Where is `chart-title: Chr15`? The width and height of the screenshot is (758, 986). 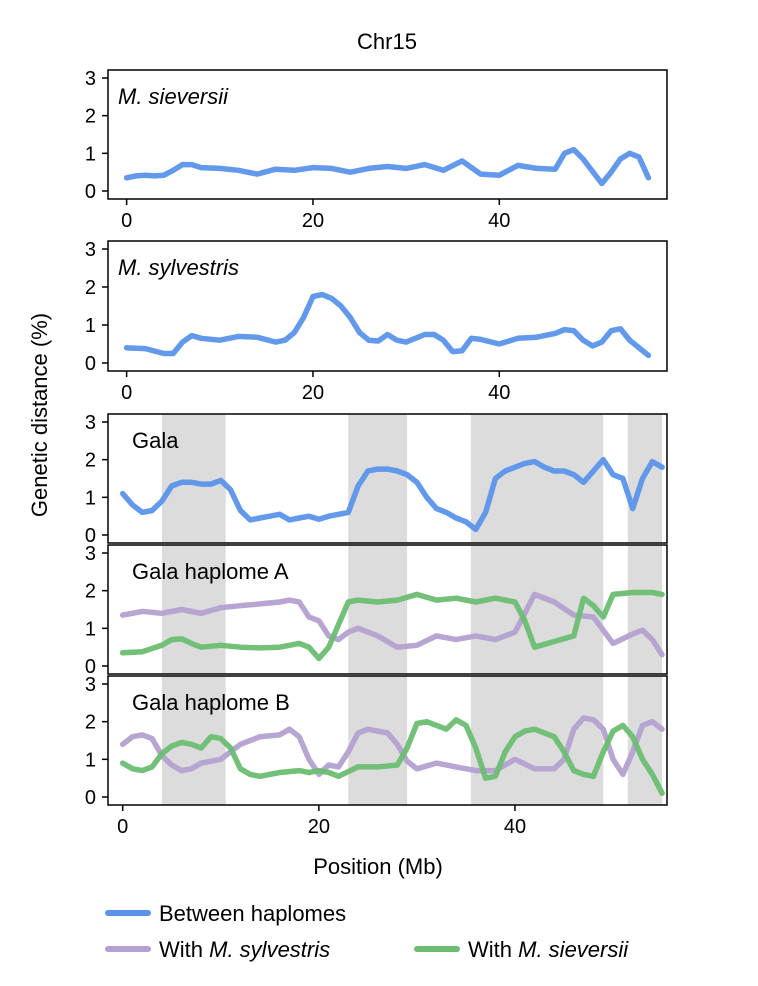
chart-title: Chr15 is located at coordinates (387, 41).